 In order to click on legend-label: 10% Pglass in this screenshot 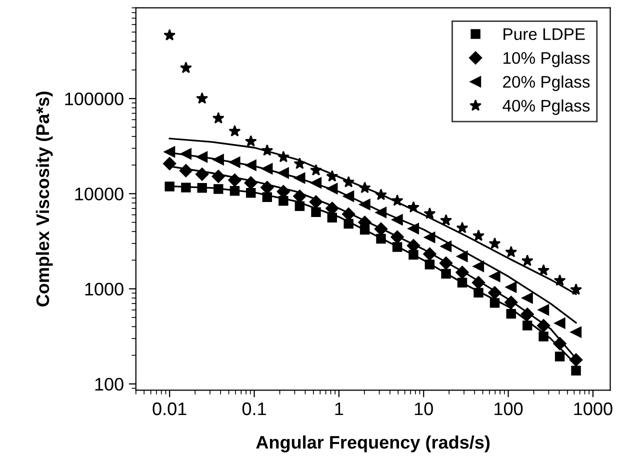, I will do `click(546, 60)`.